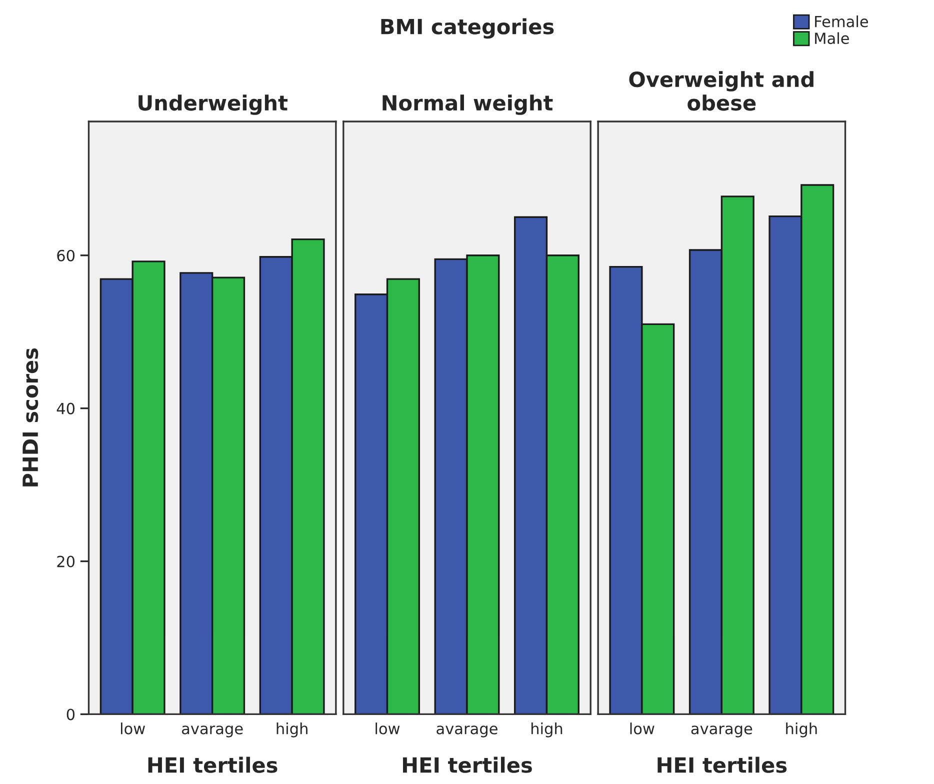 The height and width of the screenshot is (784, 934). I want to click on chart-subtitle: Underweight, so click(213, 104).